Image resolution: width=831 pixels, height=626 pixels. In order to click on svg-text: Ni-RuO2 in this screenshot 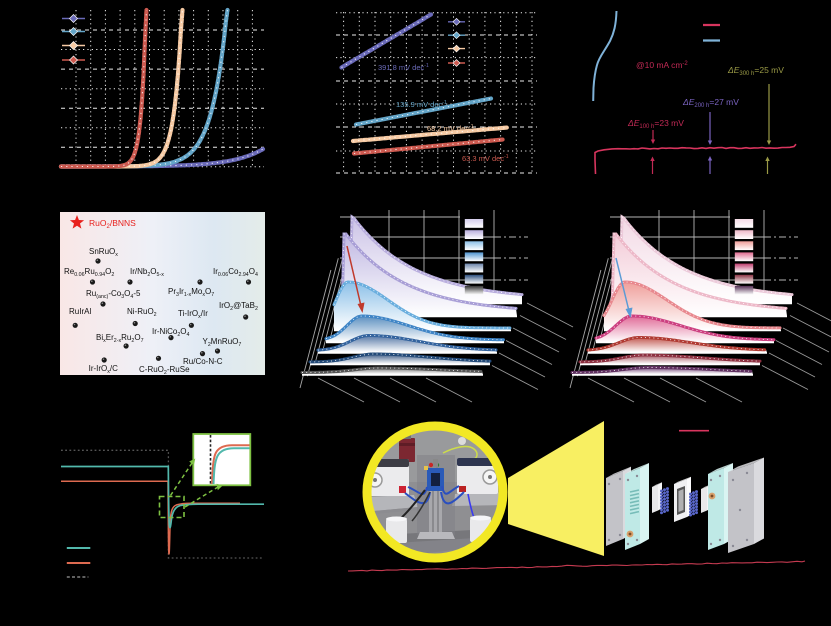, I will do `click(142, 312)`.